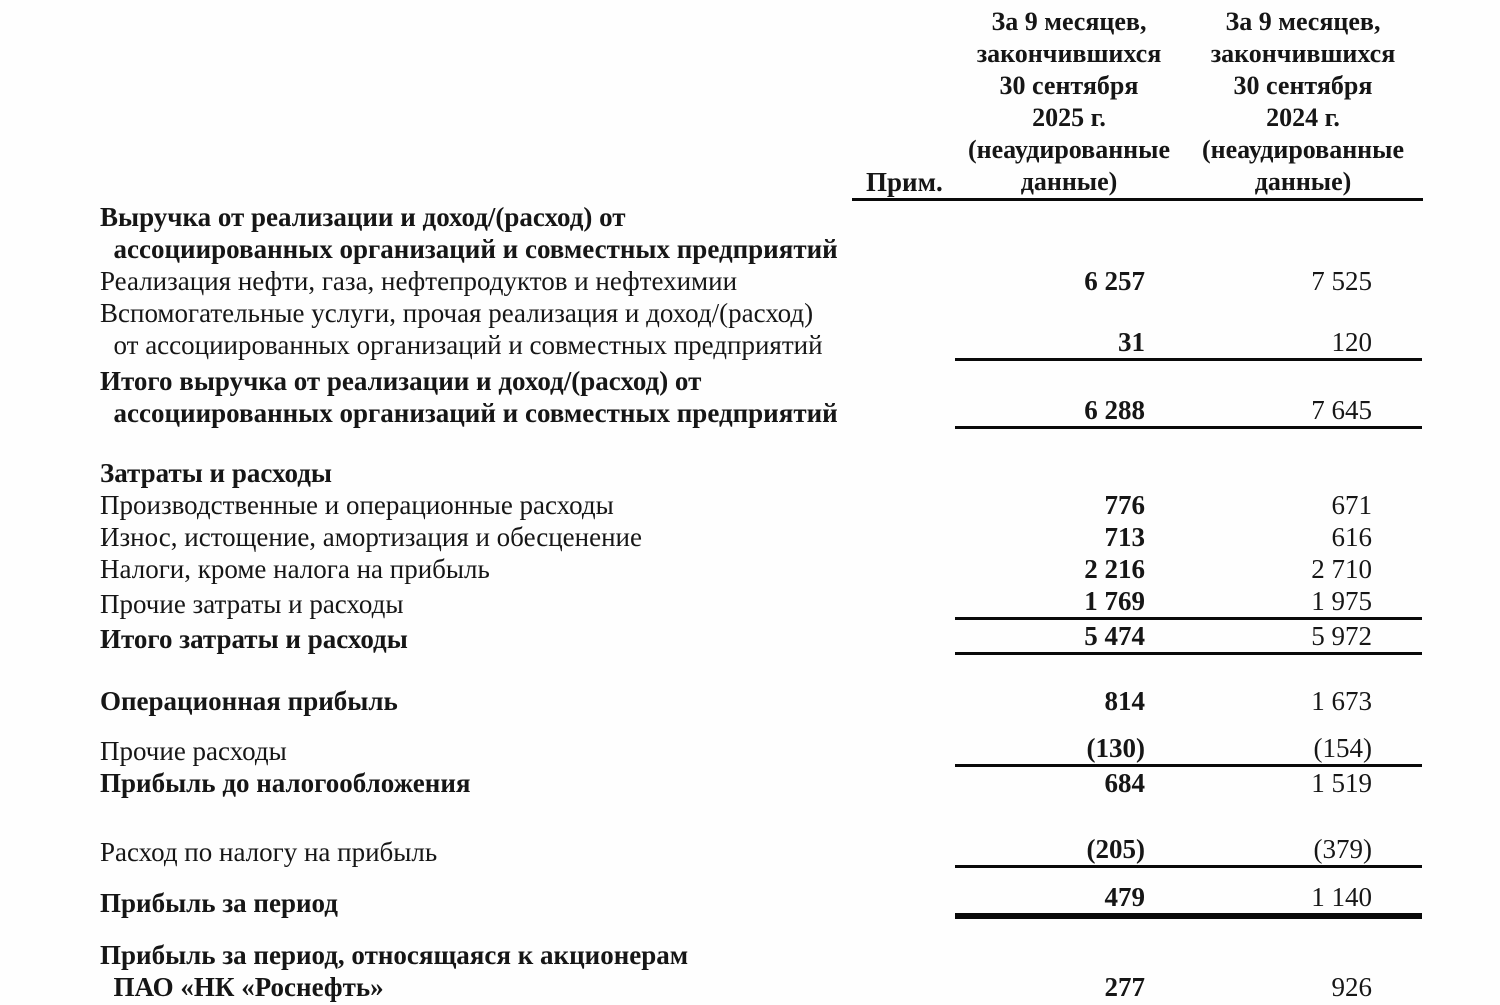  I want to click on row-values: 5 474 5 972, so click(1188, 637).